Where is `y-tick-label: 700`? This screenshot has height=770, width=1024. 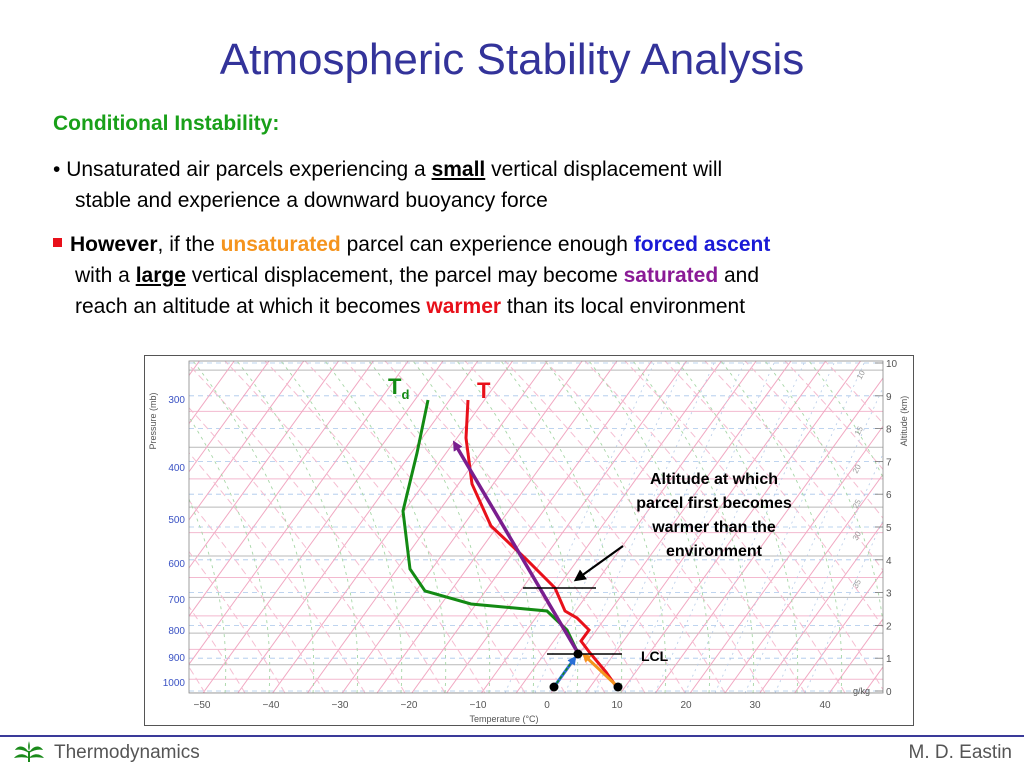
y-tick-label: 700 is located at coordinates (176, 600).